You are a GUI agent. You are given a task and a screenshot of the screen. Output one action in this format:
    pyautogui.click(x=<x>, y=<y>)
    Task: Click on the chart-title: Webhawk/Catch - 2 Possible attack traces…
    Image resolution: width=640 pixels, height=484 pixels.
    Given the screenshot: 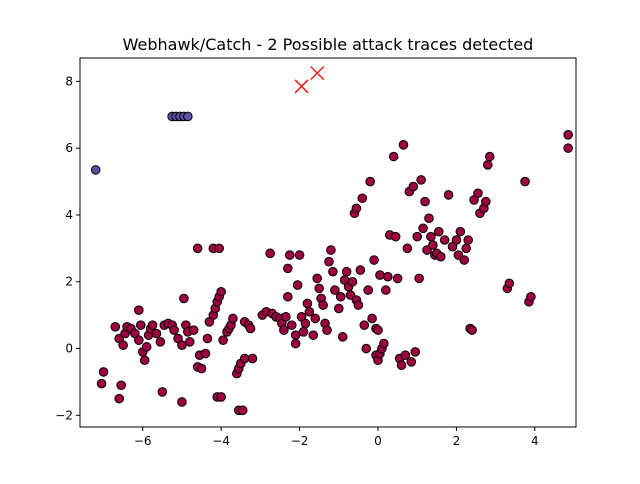 What is the action you would take?
    pyautogui.click(x=328, y=44)
    